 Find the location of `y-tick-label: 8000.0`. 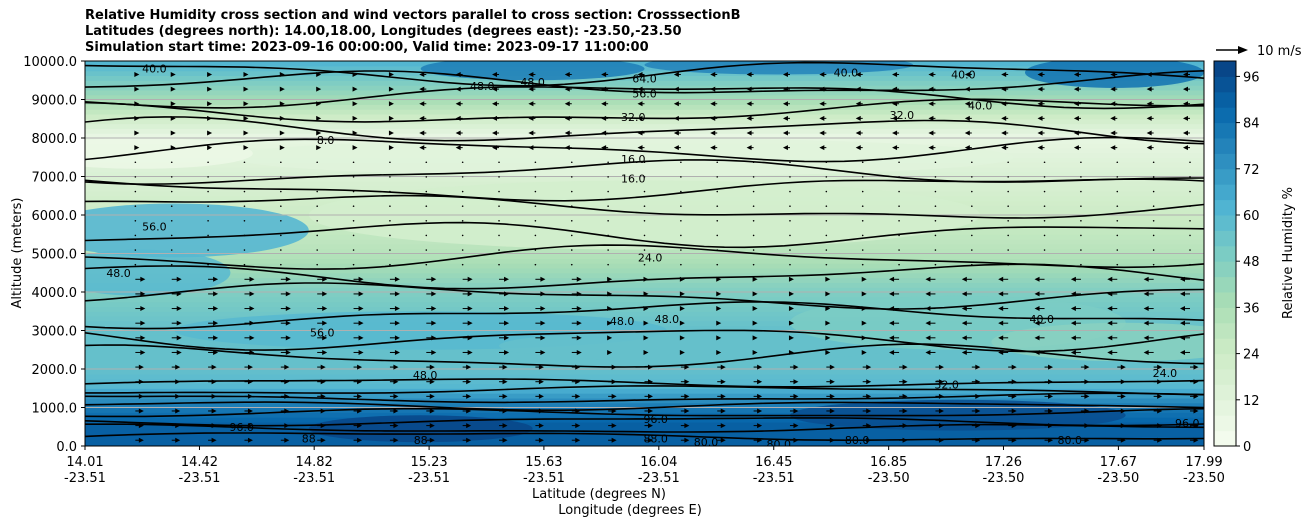

y-tick-label: 8000.0 is located at coordinates (55, 139).